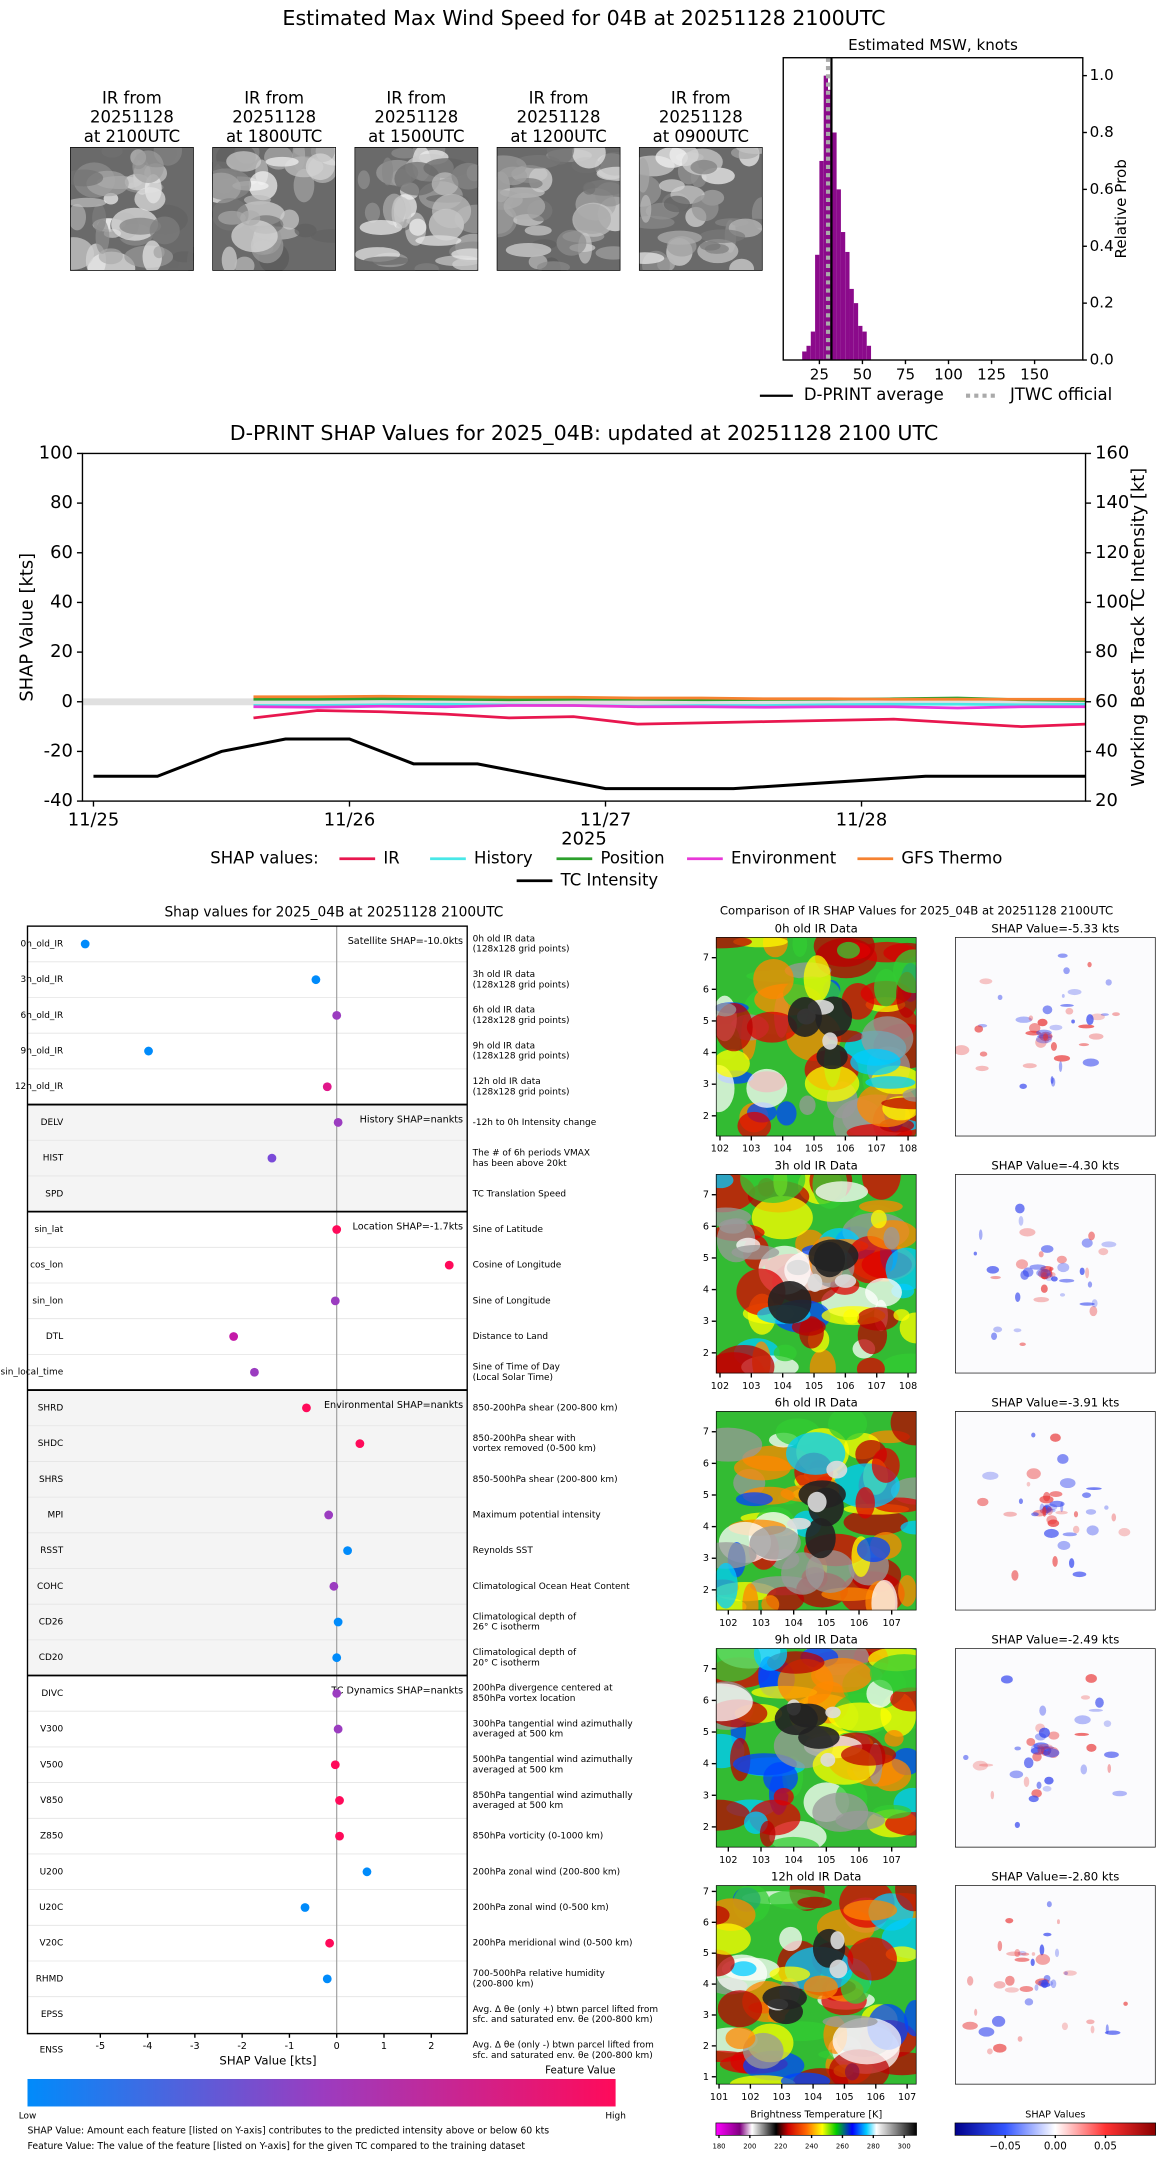  What do you see at coordinates (504, 1011) in the screenshot?
I see `feature-description: 6h old IR data` at bounding box center [504, 1011].